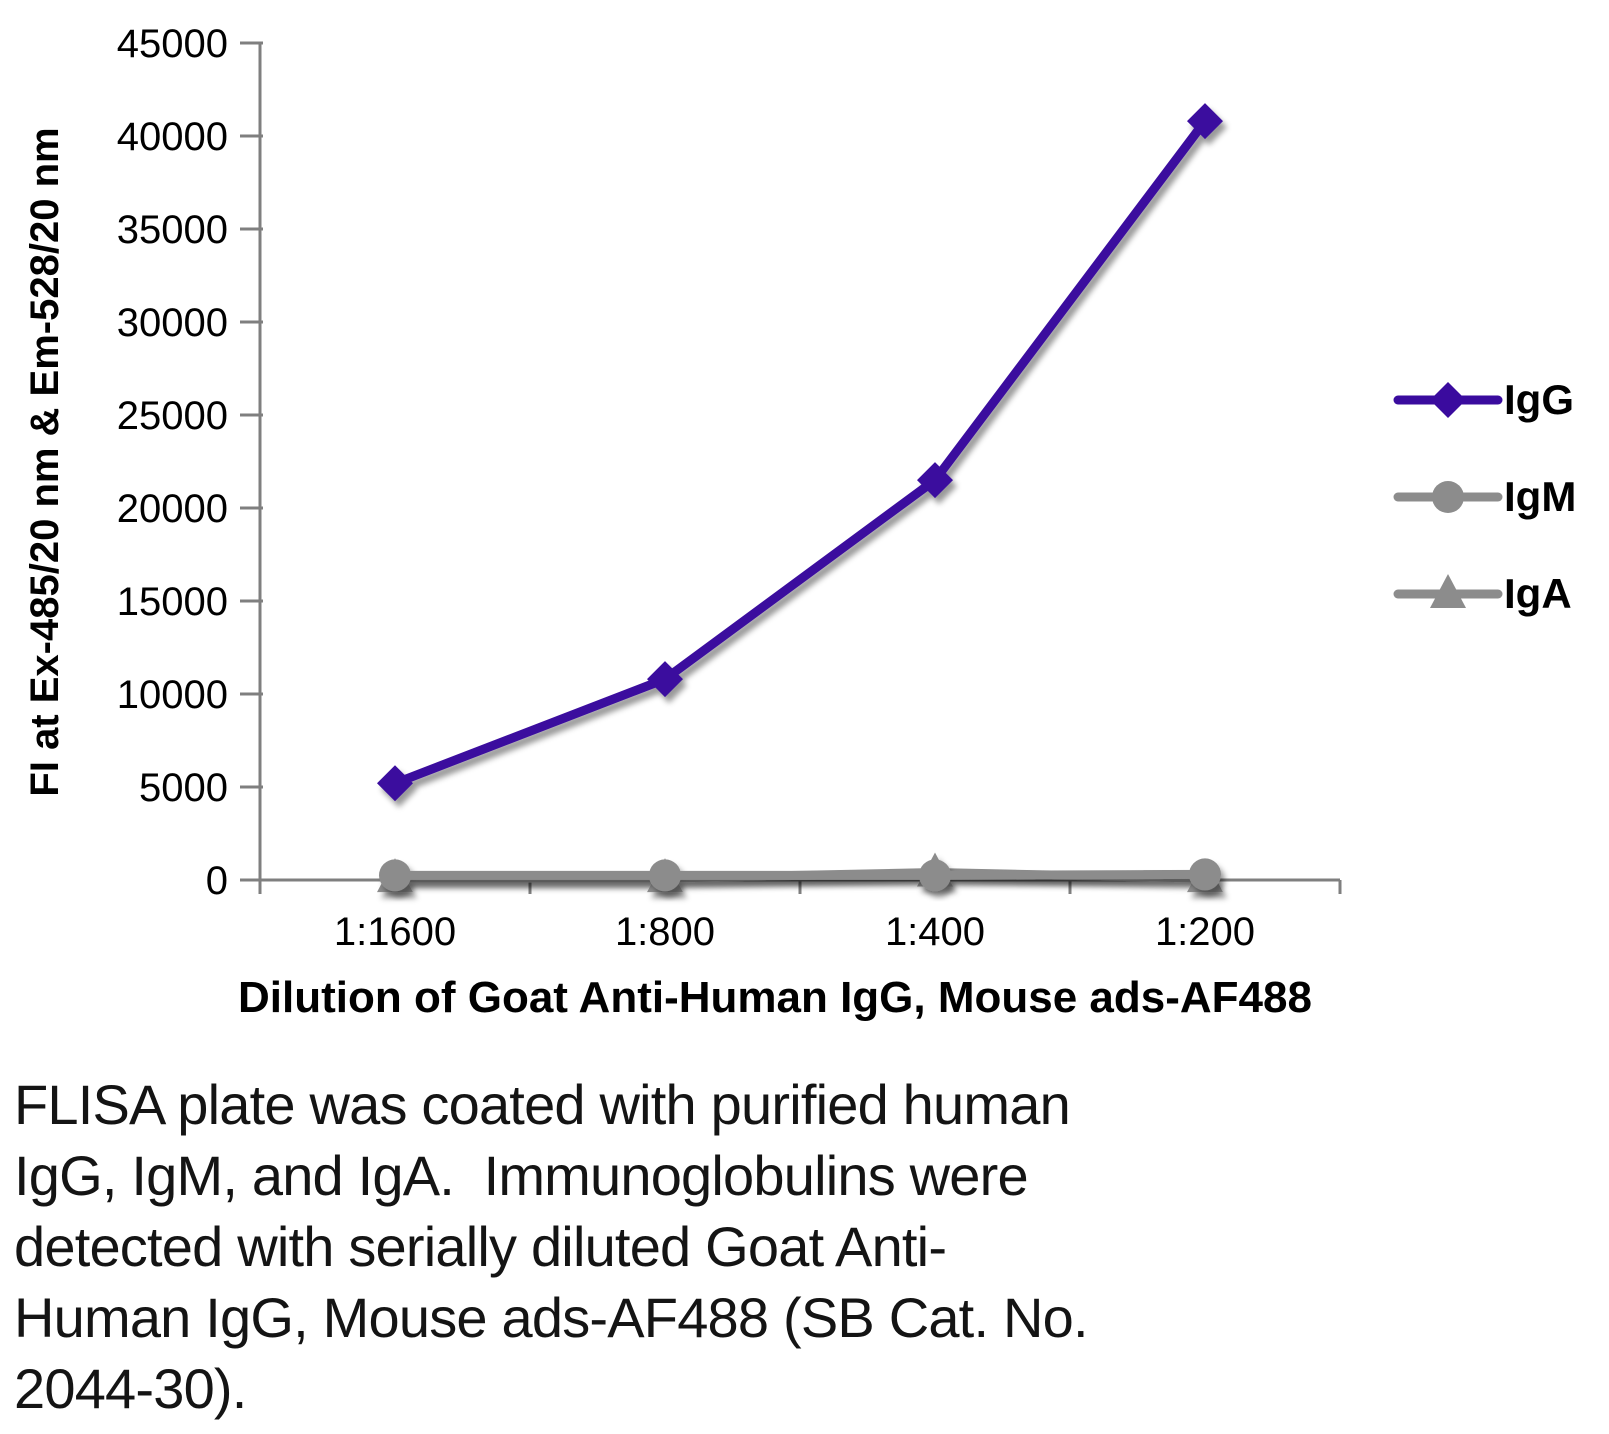 This screenshot has height=1434, width=1609. Describe the element at coordinates (1539, 399) in the screenshot. I see `legend-label: IgG` at that location.